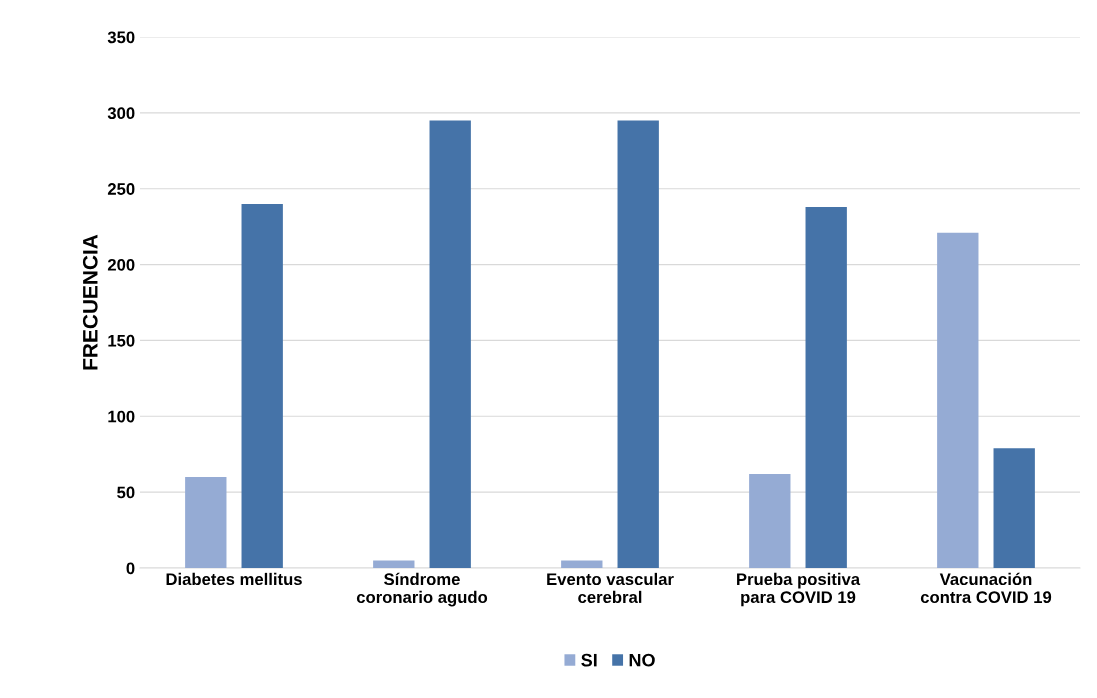  What do you see at coordinates (121, 340) in the screenshot?
I see `y-tick-label: 150` at bounding box center [121, 340].